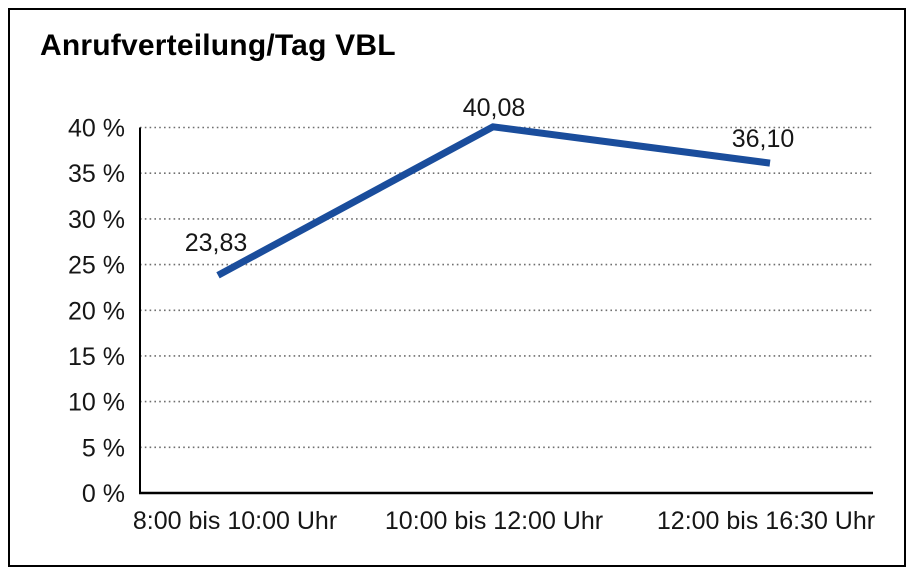  What do you see at coordinates (494, 521) in the screenshot?
I see `x-category-label: 10:00 bis 12:00 Uhr` at bounding box center [494, 521].